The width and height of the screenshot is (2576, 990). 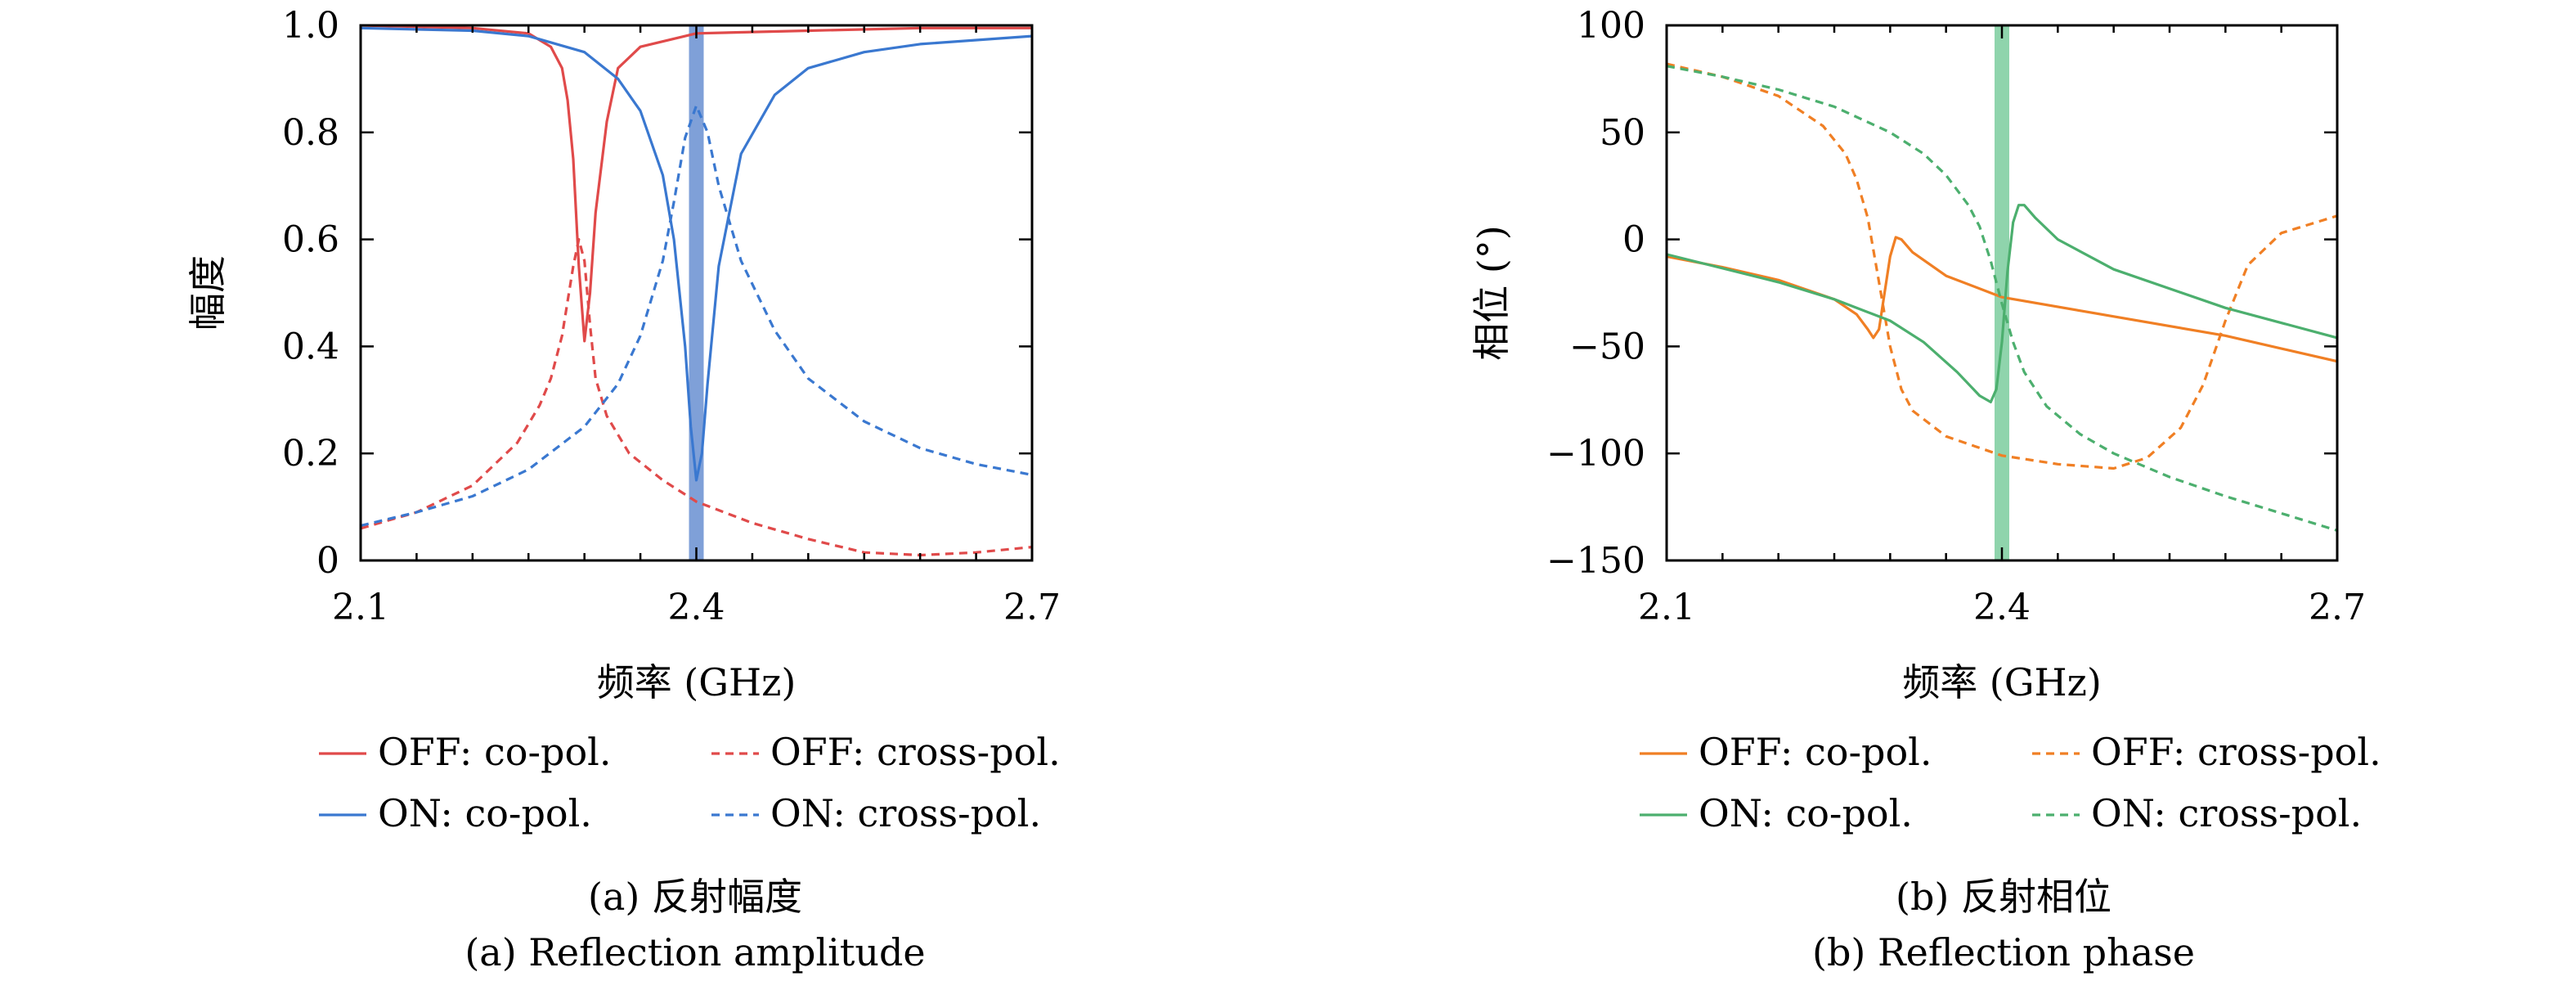 What do you see at coordinates (1596, 561) in the screenshot?
I see `y-tick-label: −150` at bounding box center [1596, 561].